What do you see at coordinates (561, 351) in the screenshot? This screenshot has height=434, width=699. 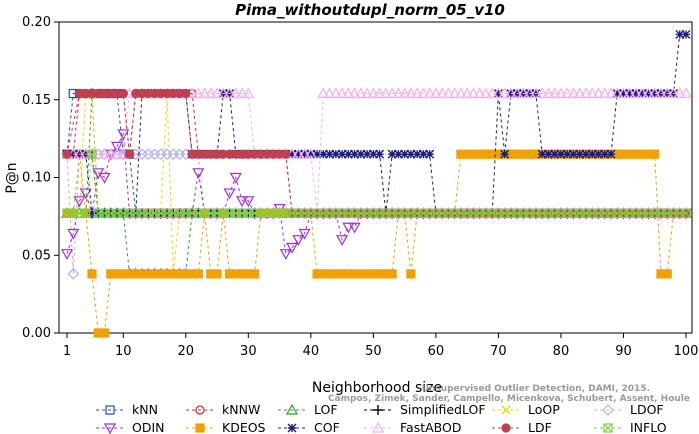 I see `x-tick-label: 80` at bounding box center [561, 351].